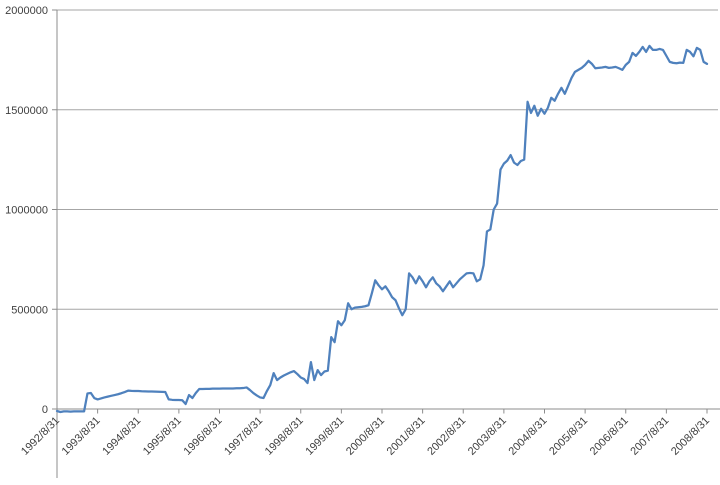 This screenshot has height=485, width=720. What do you see at coordinates (81, 436) in the screenshot?
I see `x-axis-label: 1993/8/31` at bounding box center [81, 436].